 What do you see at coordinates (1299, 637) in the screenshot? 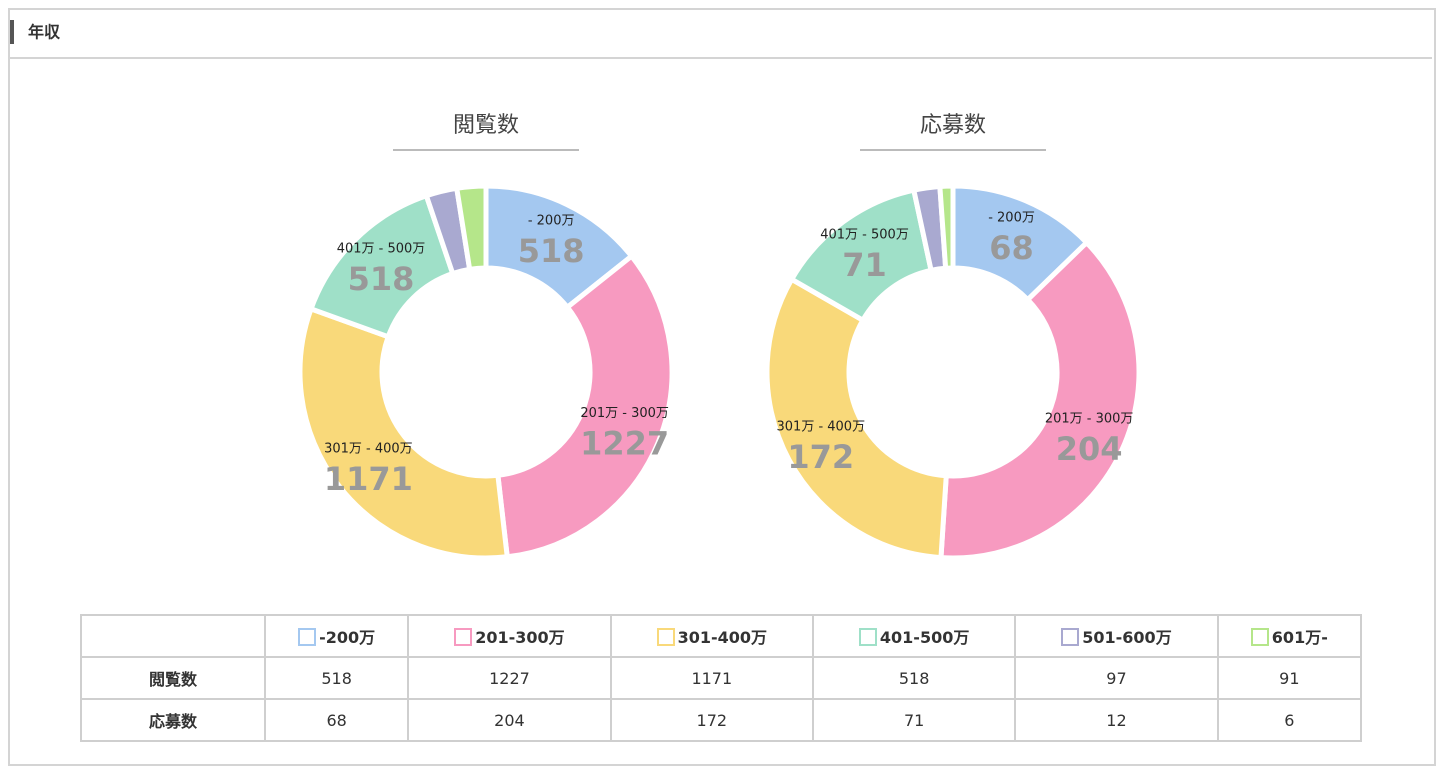
I see `column-label: 601万-` at bounding box center [1299, 637].